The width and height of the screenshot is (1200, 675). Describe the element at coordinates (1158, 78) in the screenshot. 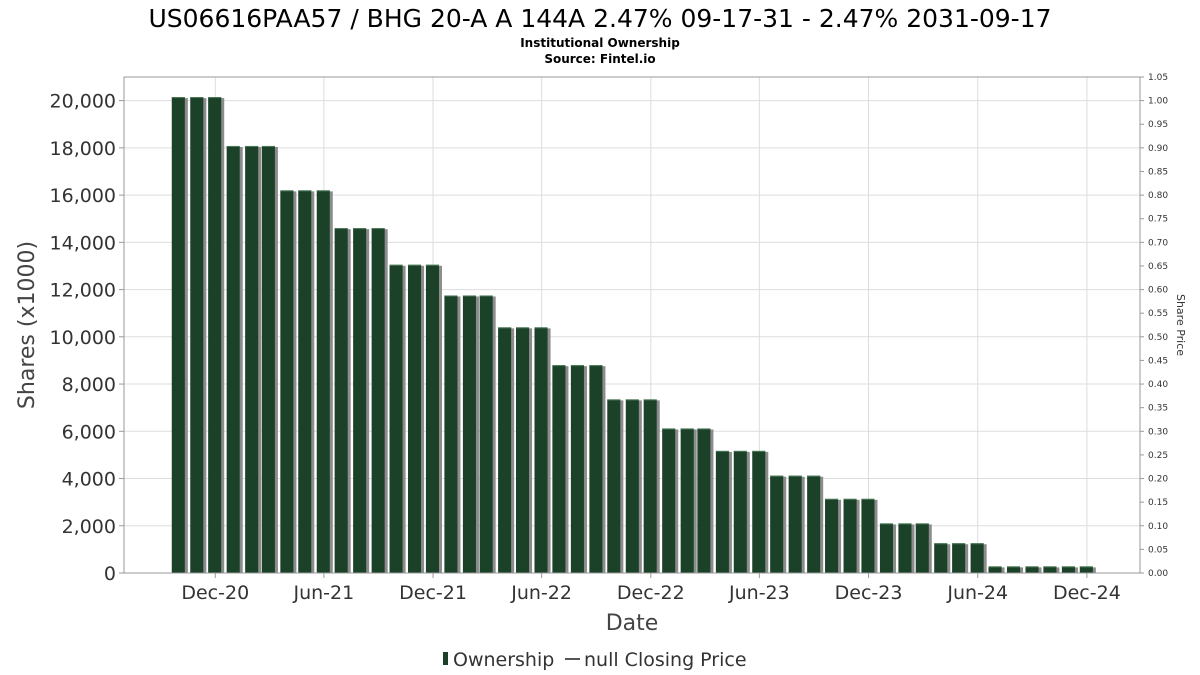

I see `y2-tick-label: 1.05` at that location.